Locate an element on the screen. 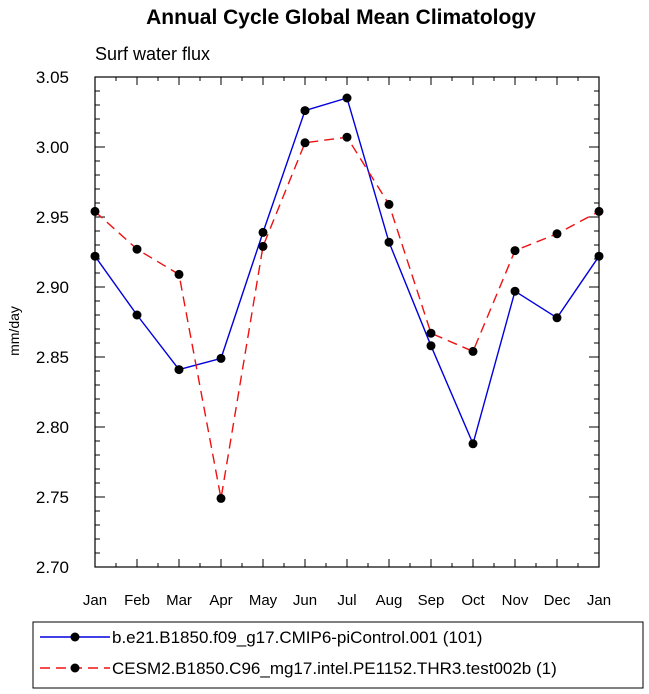 The image size is (649, 694). x-tick-label: Jul is located at coordinates (346, 600).